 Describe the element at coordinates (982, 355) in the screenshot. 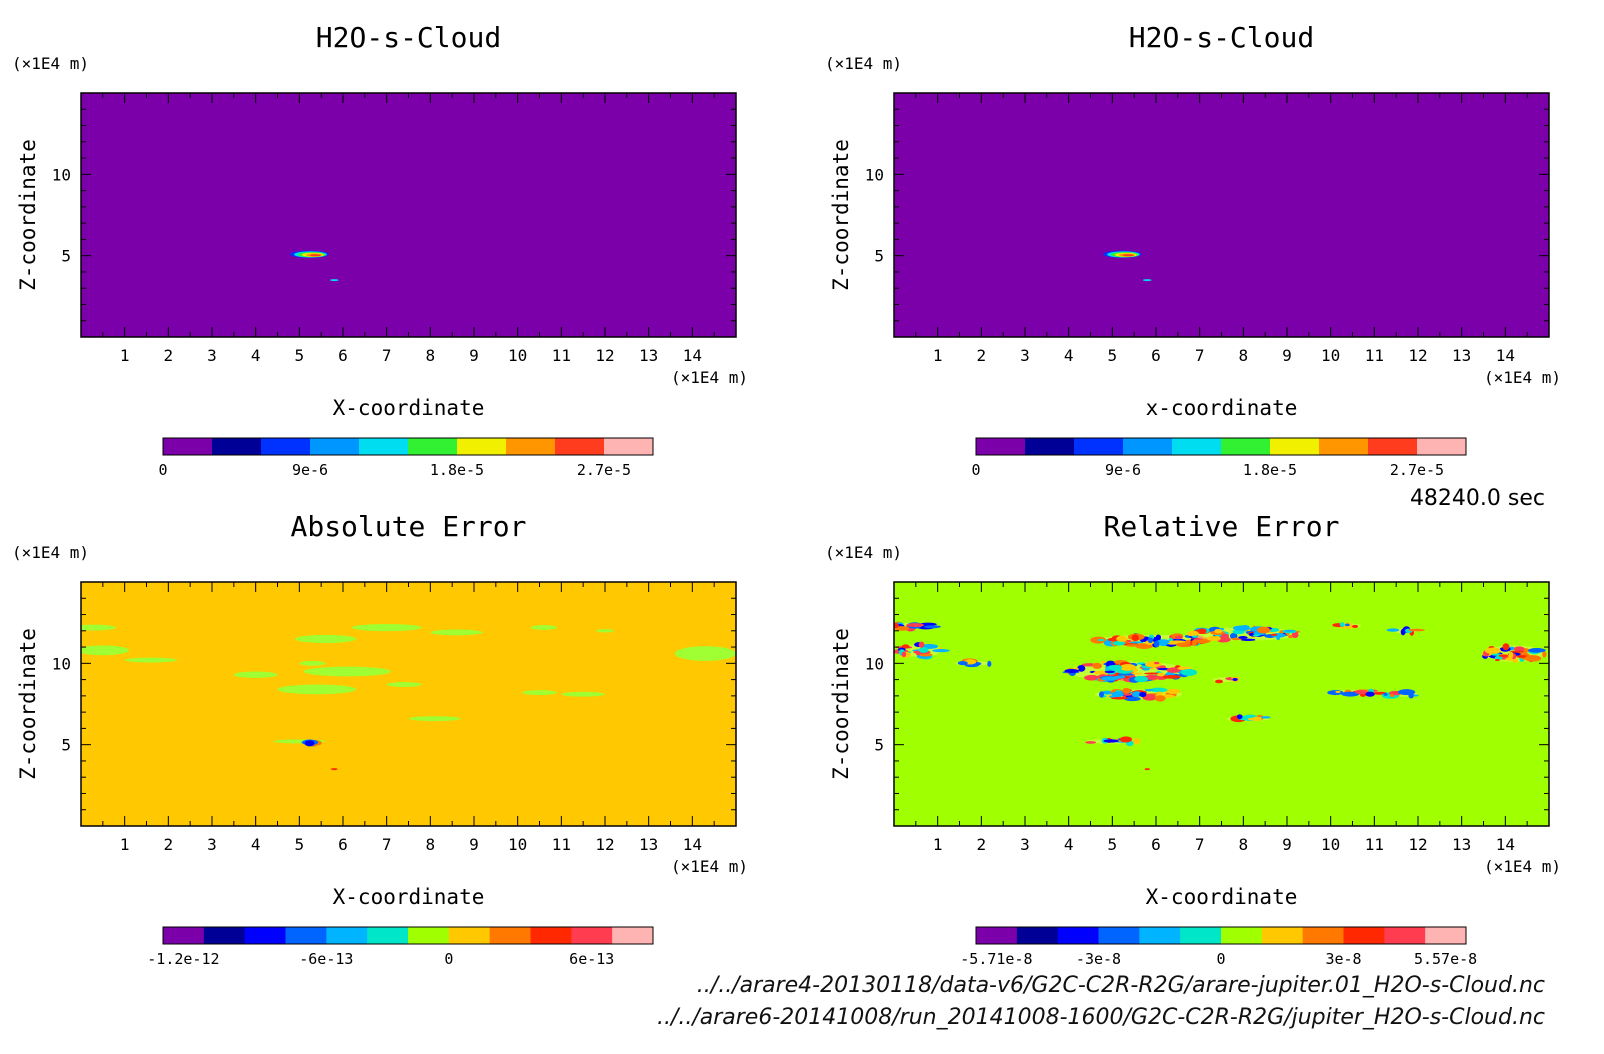

I see `x-tick-label: 2` at that location.